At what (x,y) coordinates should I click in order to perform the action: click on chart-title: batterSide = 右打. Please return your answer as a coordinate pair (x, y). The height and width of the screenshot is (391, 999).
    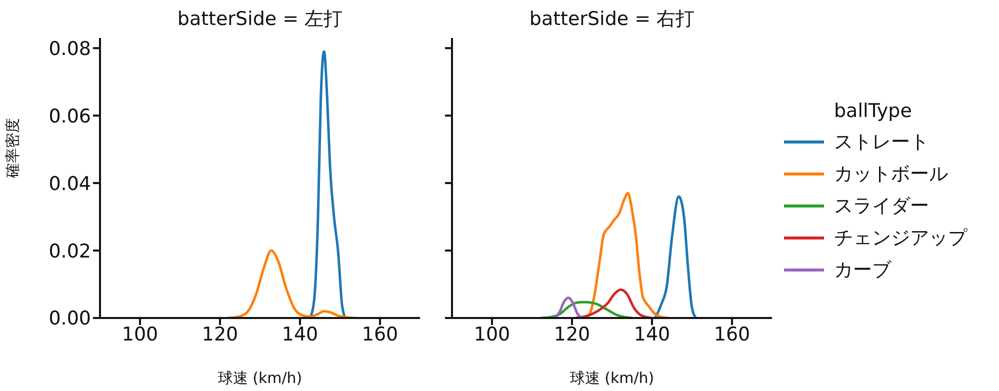
    Looking at the image, I should click on (612, 19).